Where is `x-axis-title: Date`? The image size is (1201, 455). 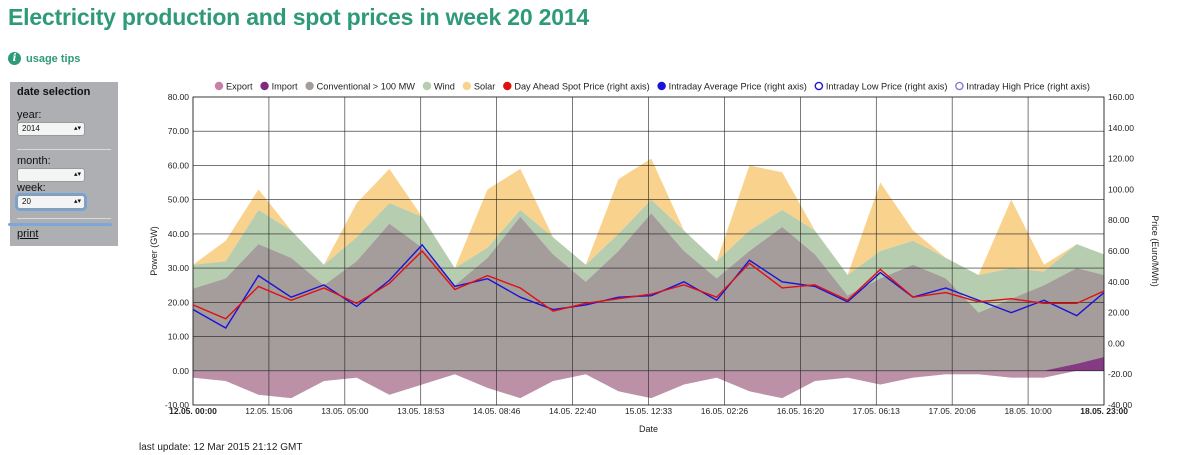 x-axis-title: Date is located at coordinates (648, 429).